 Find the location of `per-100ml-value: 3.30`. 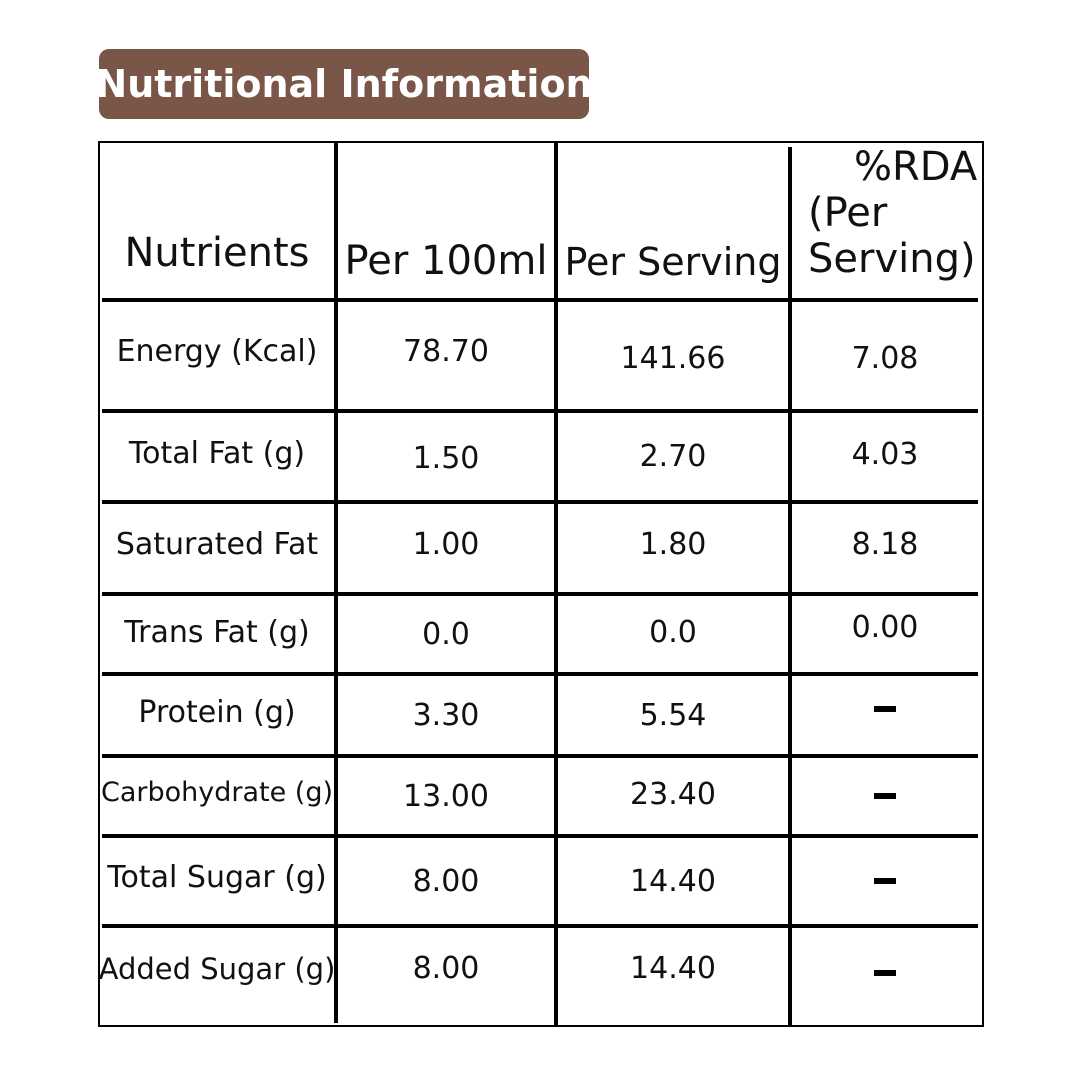

per-100ml-value: 3.30 is located at coordinates (446, 715).